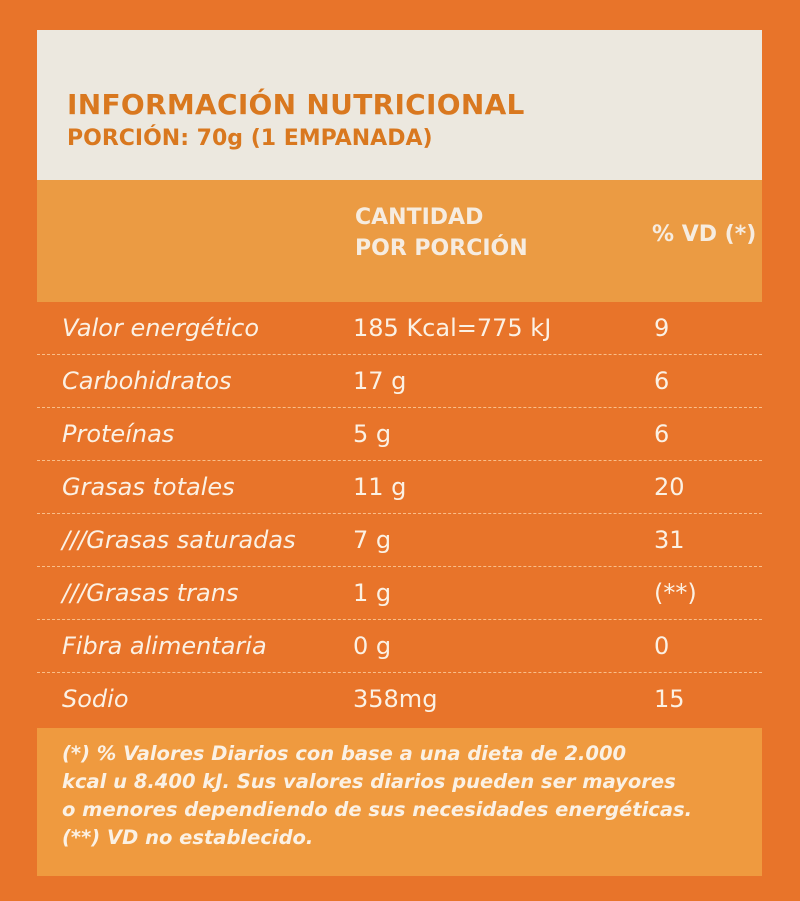 The height and width of the screenshot is (901, 800). Describe the element at coordinates (399, 593) in the screenshot. I see `table-row: ///Grasas trans 1 g (**)` at that location.